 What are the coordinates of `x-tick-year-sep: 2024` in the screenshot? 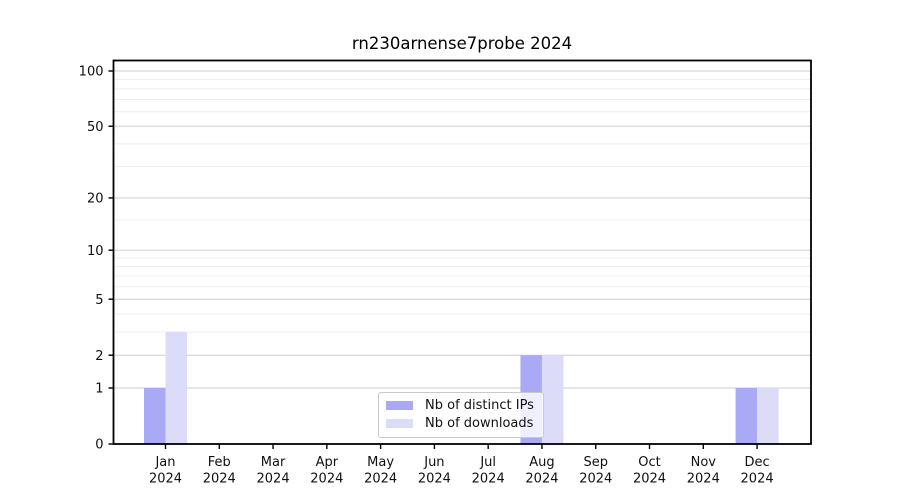 It's located at (595, 479).